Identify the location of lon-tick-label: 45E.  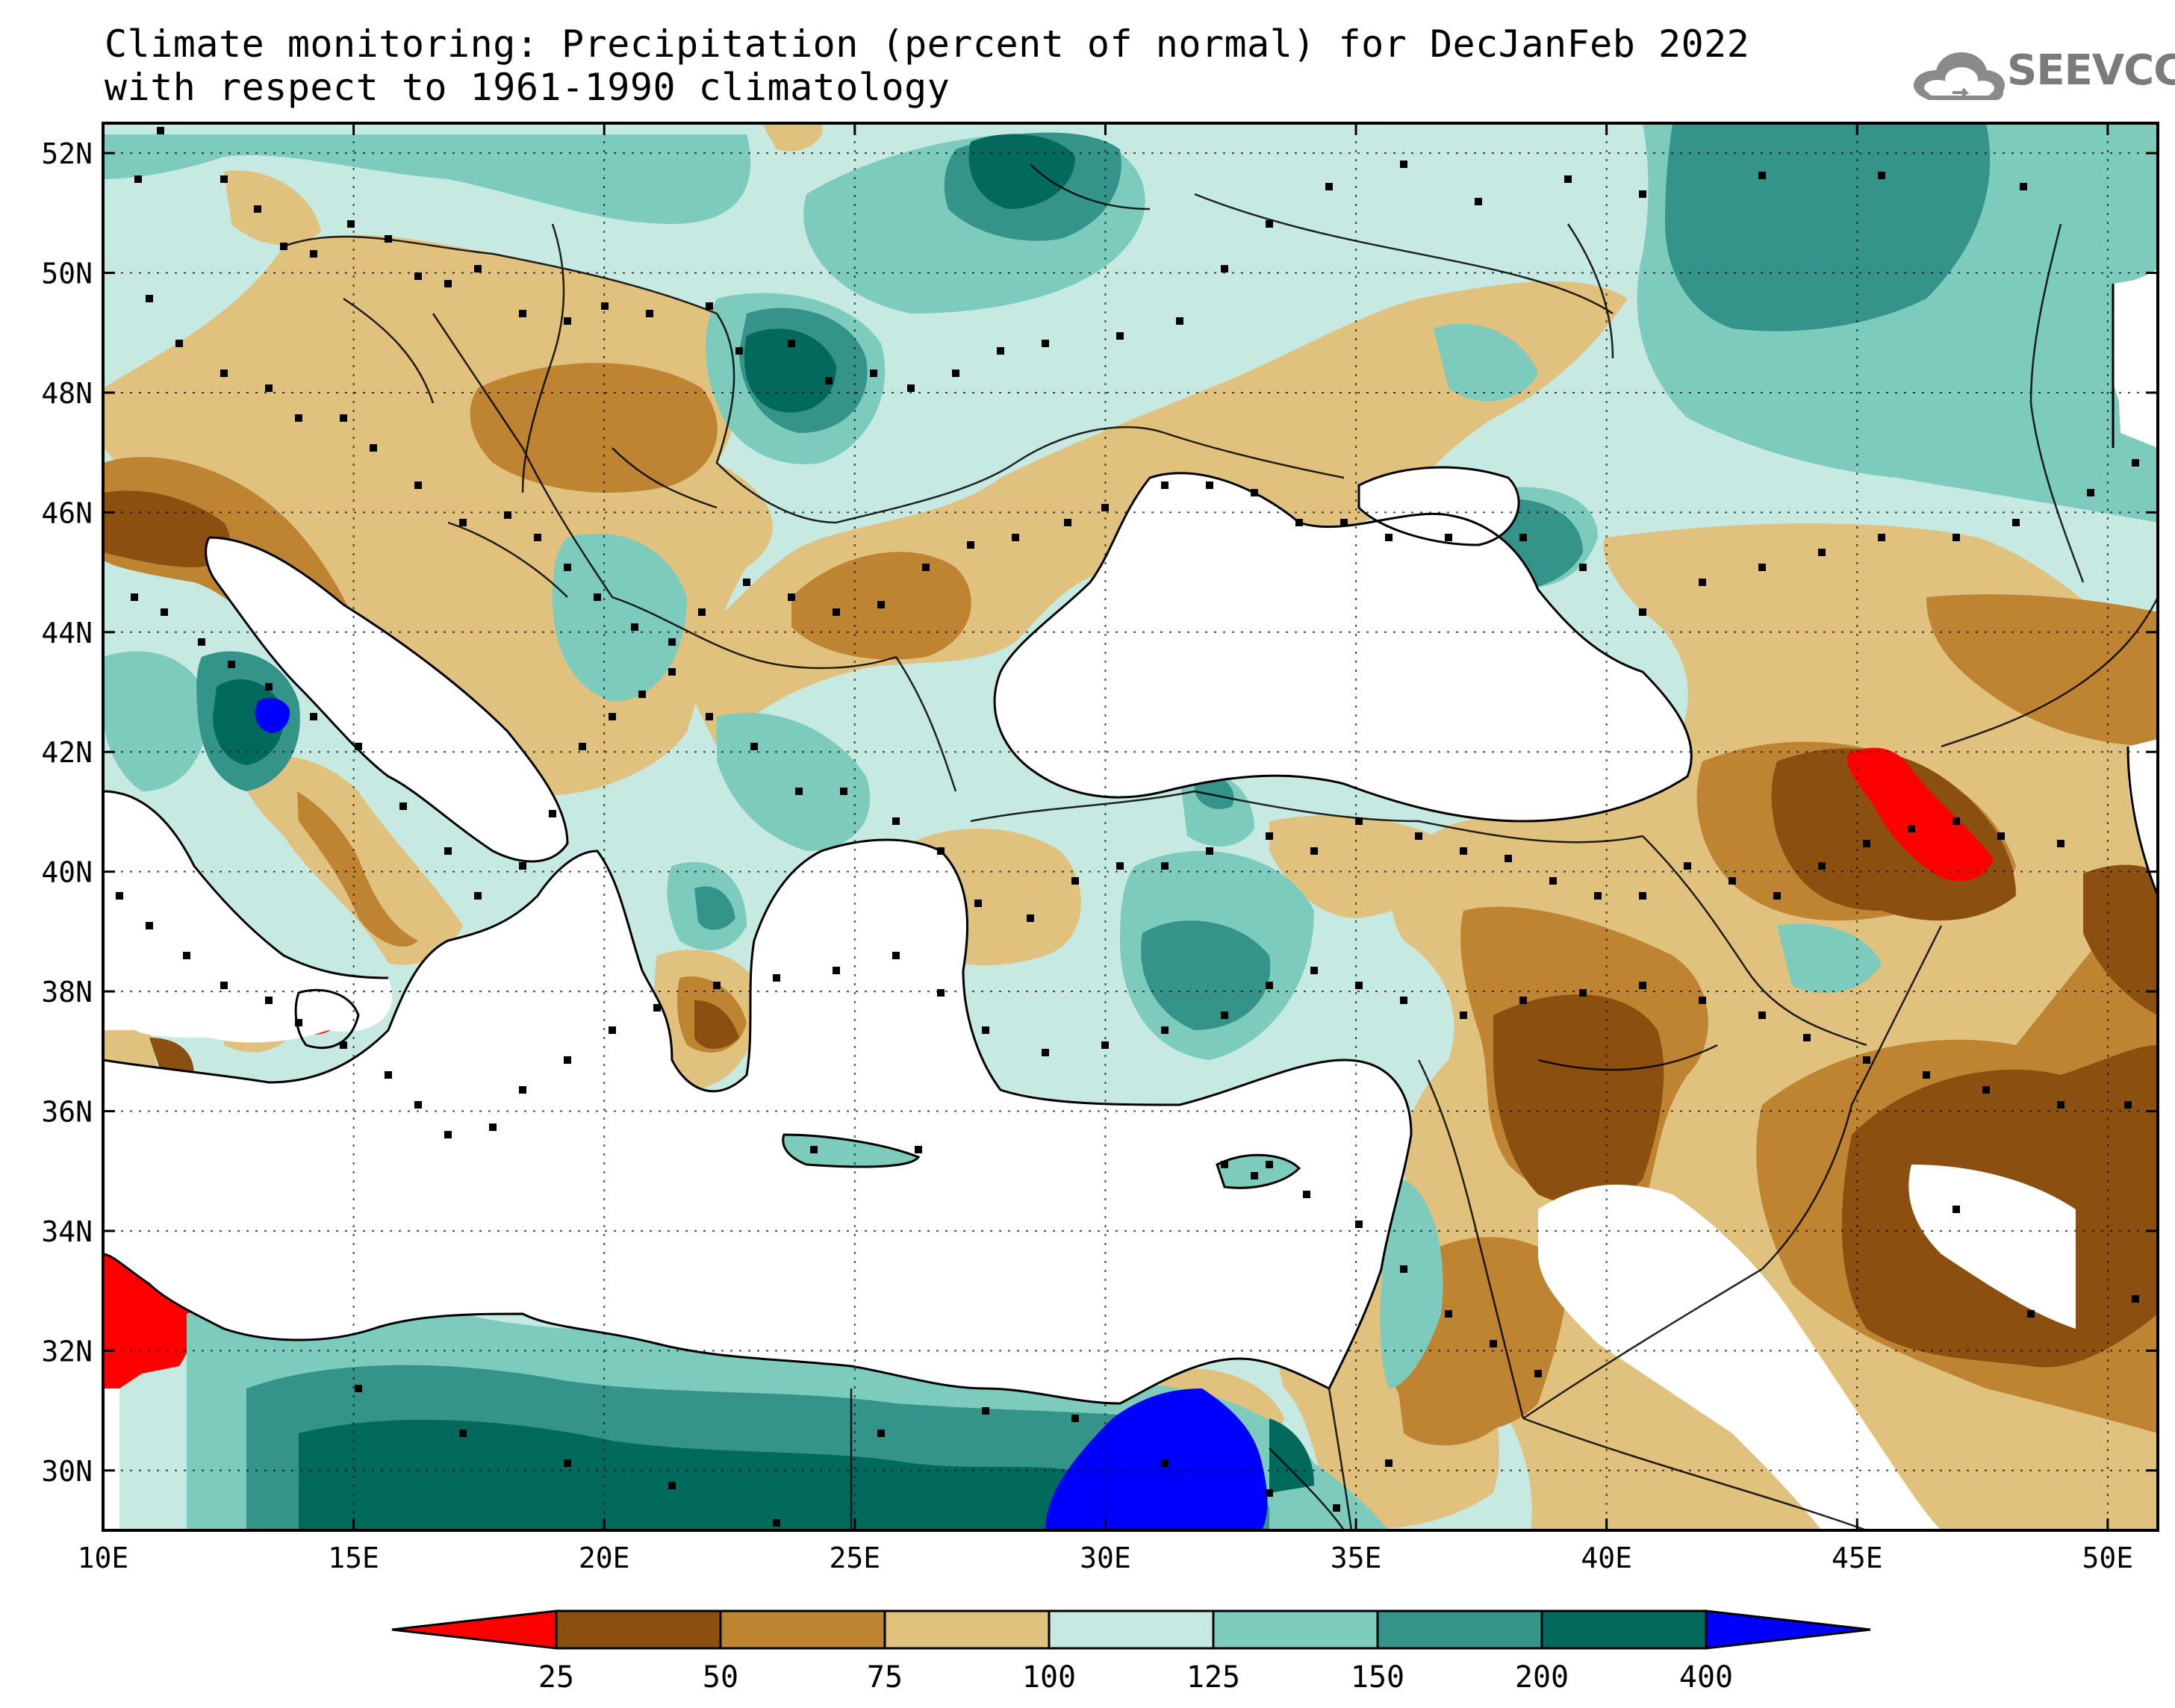
(1857, 1558).